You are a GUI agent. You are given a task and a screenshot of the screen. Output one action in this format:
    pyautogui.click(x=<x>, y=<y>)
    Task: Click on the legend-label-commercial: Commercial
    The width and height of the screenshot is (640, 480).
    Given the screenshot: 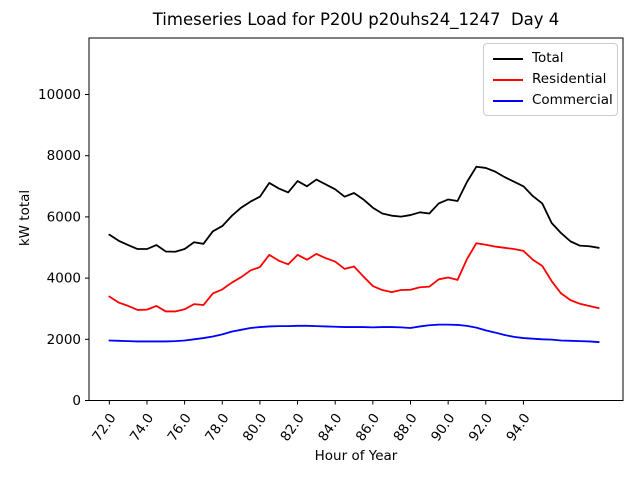 What is the action you would take?
    pyautogui.click(x=572, y=100)
    